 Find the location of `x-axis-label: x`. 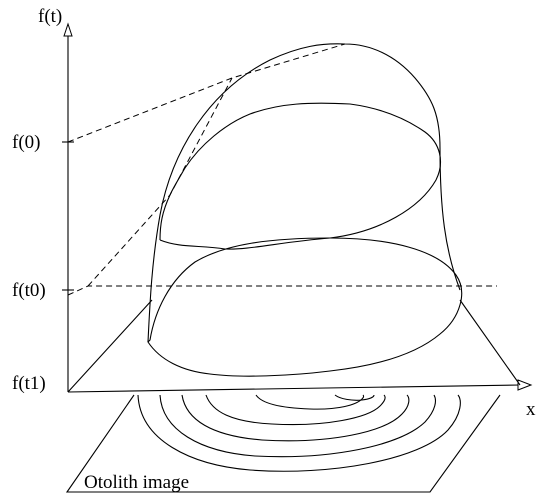

x-axis-label: x is located at coordinates (531, 409).